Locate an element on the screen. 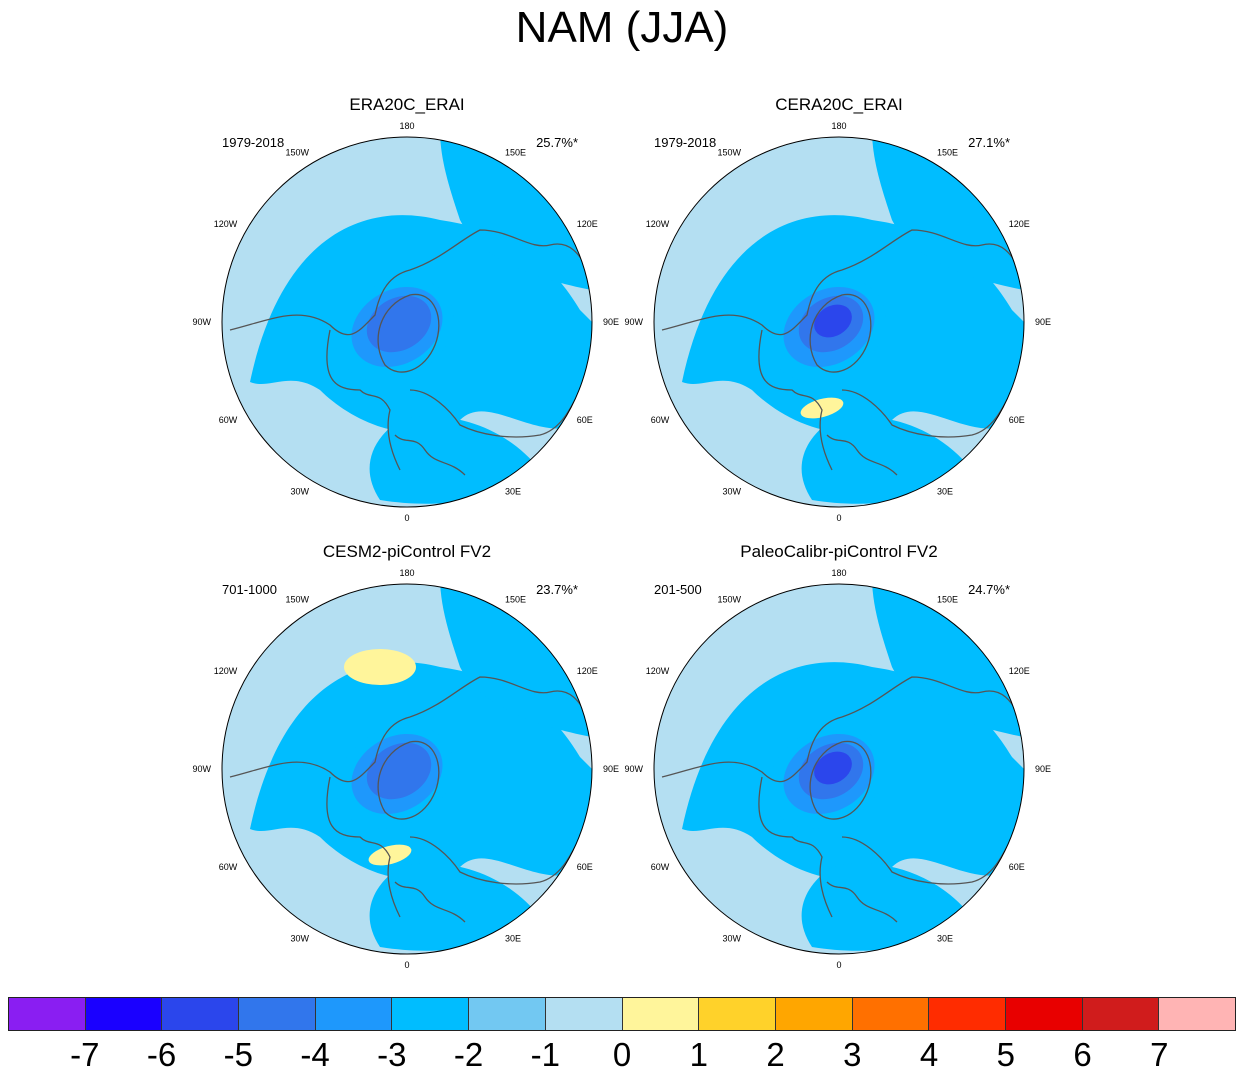  longitude-label: 30W is located at coordinates (299, 492).